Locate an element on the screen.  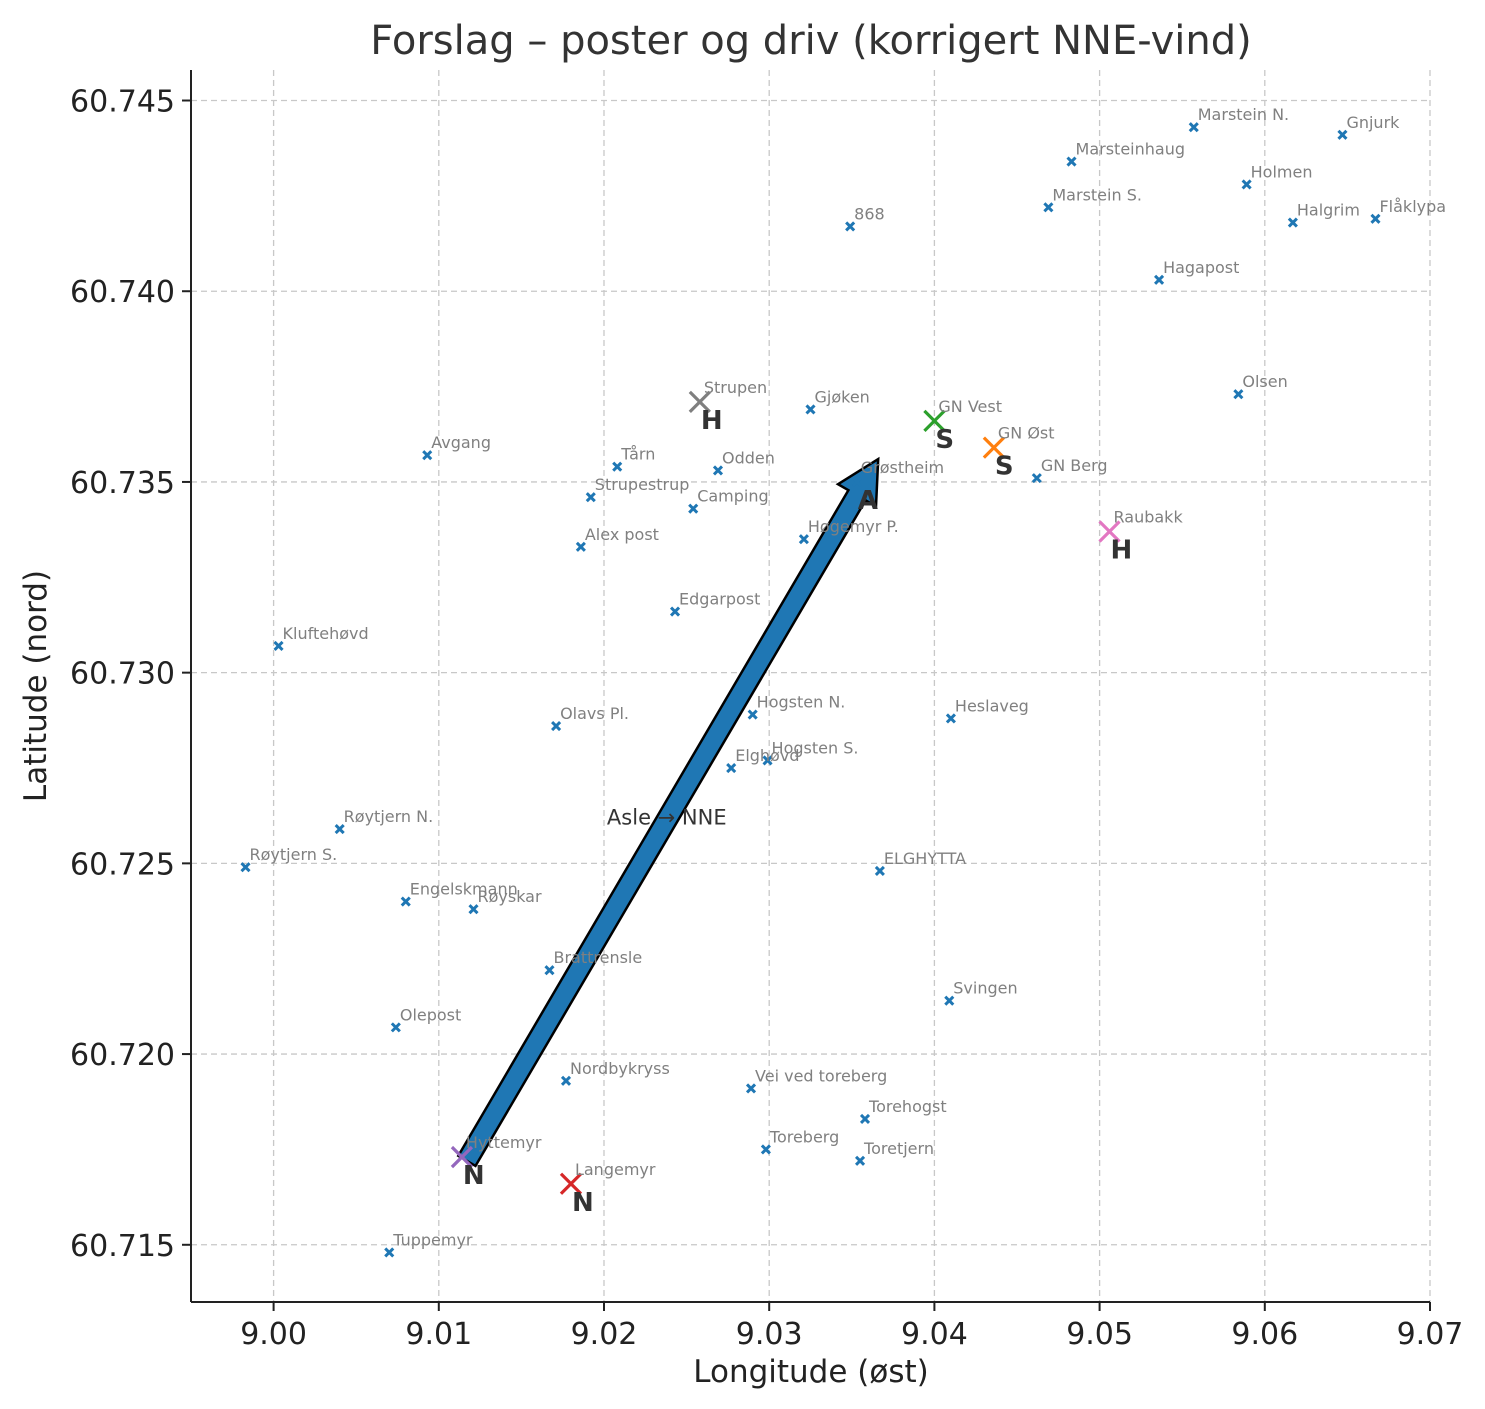
point-olsen: Olsen is located at coordinates (1260, 386).